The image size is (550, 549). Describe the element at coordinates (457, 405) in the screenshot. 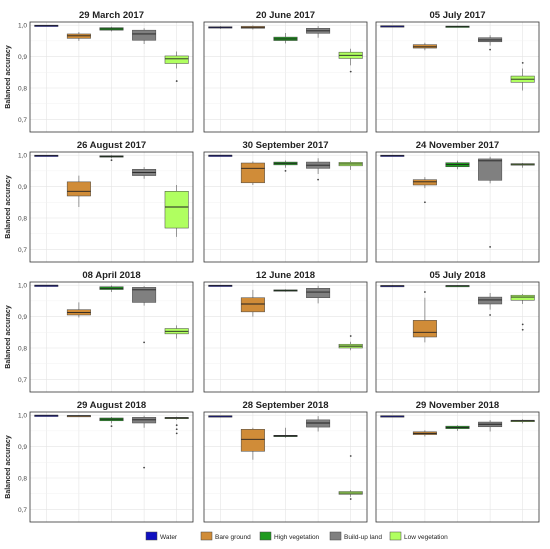

I see `panel-title: 29 November 2018` at that location.